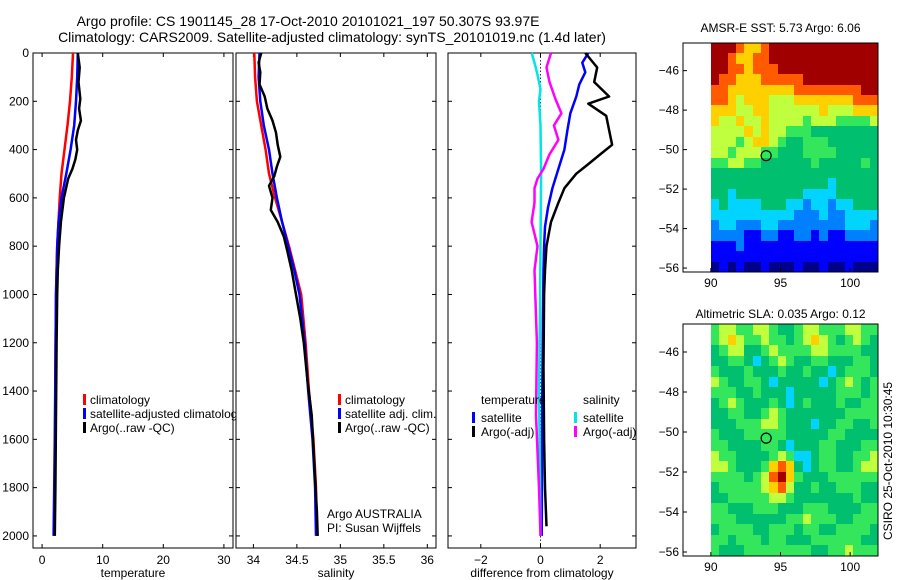  I want to click on sst-lon-label: 95, so click(781, 283).